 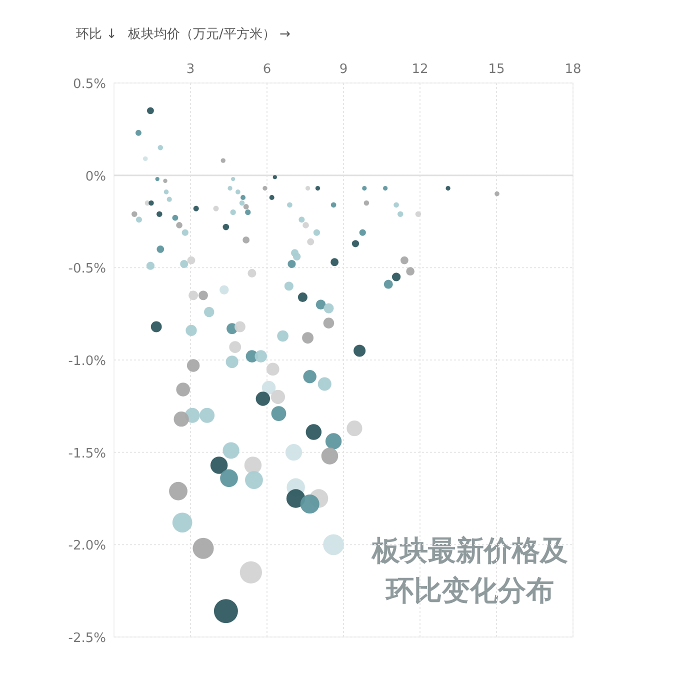 What do you see at coordinates (190, 69) in the screenshot?
I see `x-tick-label: 3` at bounding box center [190, 69].